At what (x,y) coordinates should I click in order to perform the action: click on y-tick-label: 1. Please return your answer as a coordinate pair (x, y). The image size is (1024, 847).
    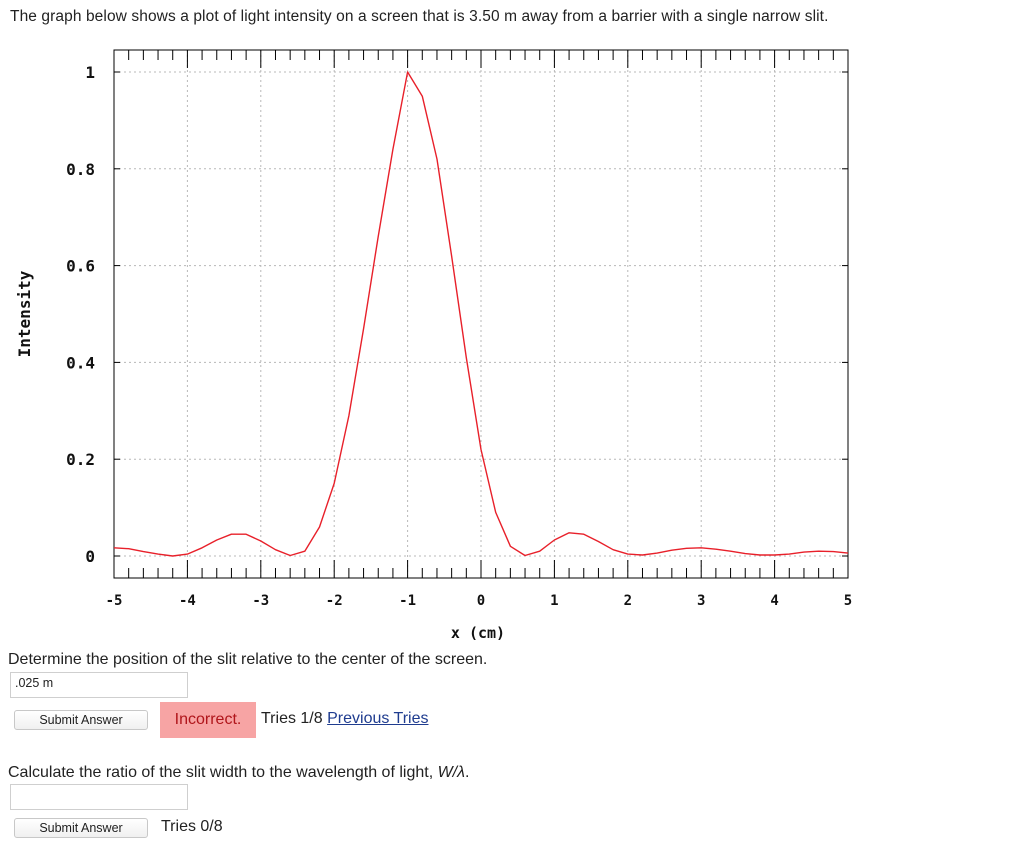
    Looking at the image, I should click on (90, 72).